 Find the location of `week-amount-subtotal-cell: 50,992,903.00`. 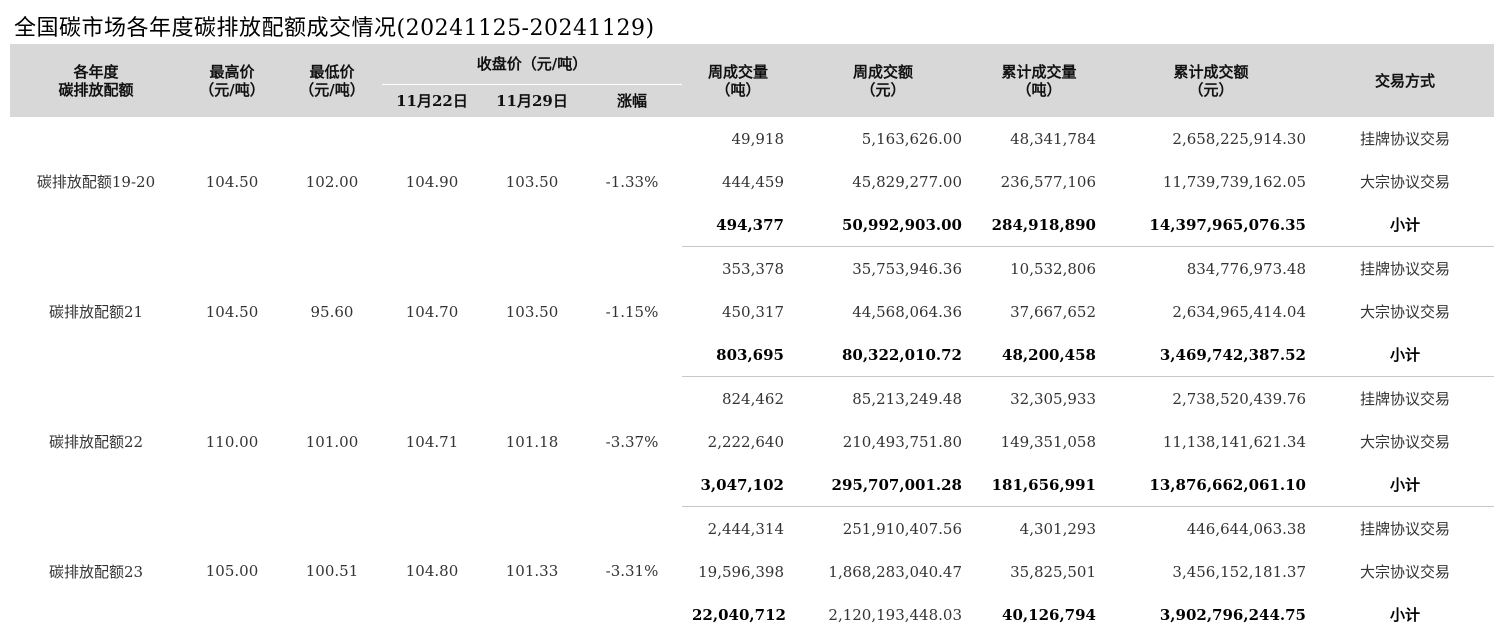

week-amount-subtotal-cell: 50,992,903.00 is located at coordinates (883, 225).